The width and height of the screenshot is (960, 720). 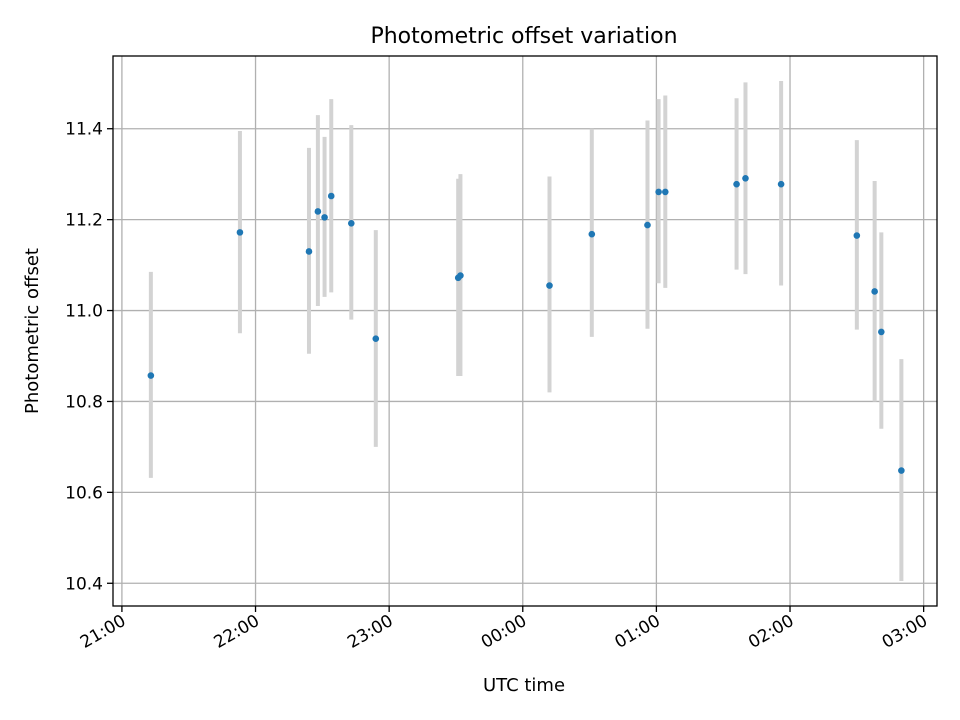 I want to click on x-tick-label: 02:00, so click(x=771, y=632).